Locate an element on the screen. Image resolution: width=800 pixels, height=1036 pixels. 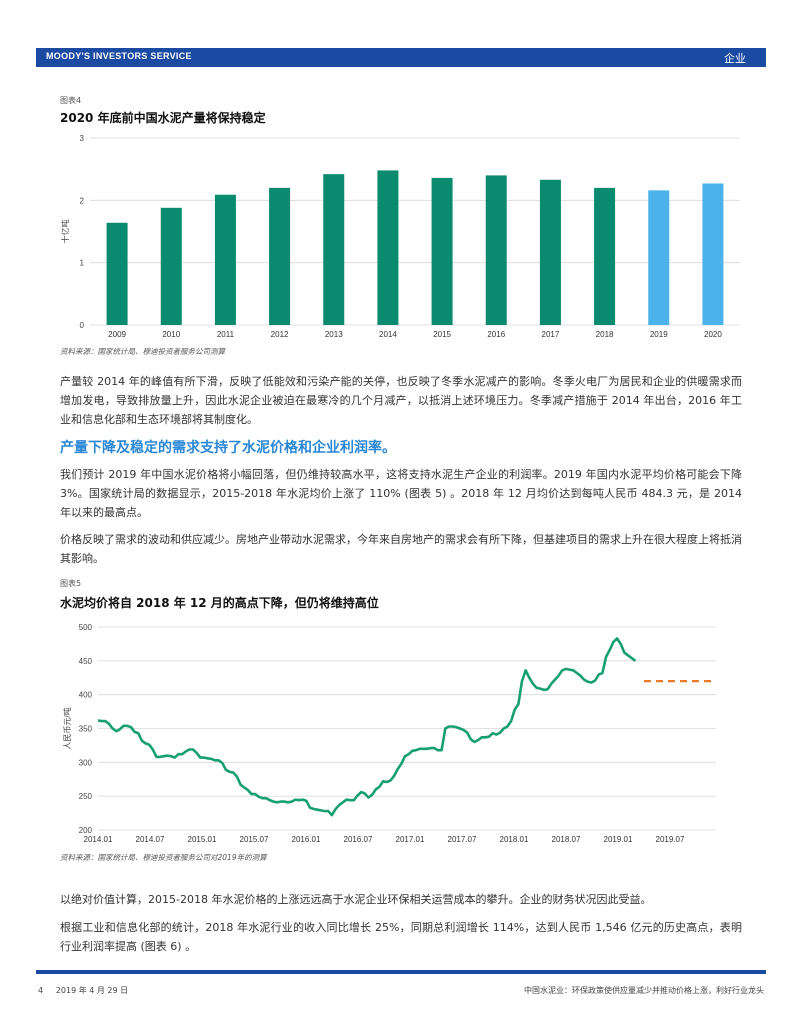
bar-2020 is located at coordinates (713, 254).